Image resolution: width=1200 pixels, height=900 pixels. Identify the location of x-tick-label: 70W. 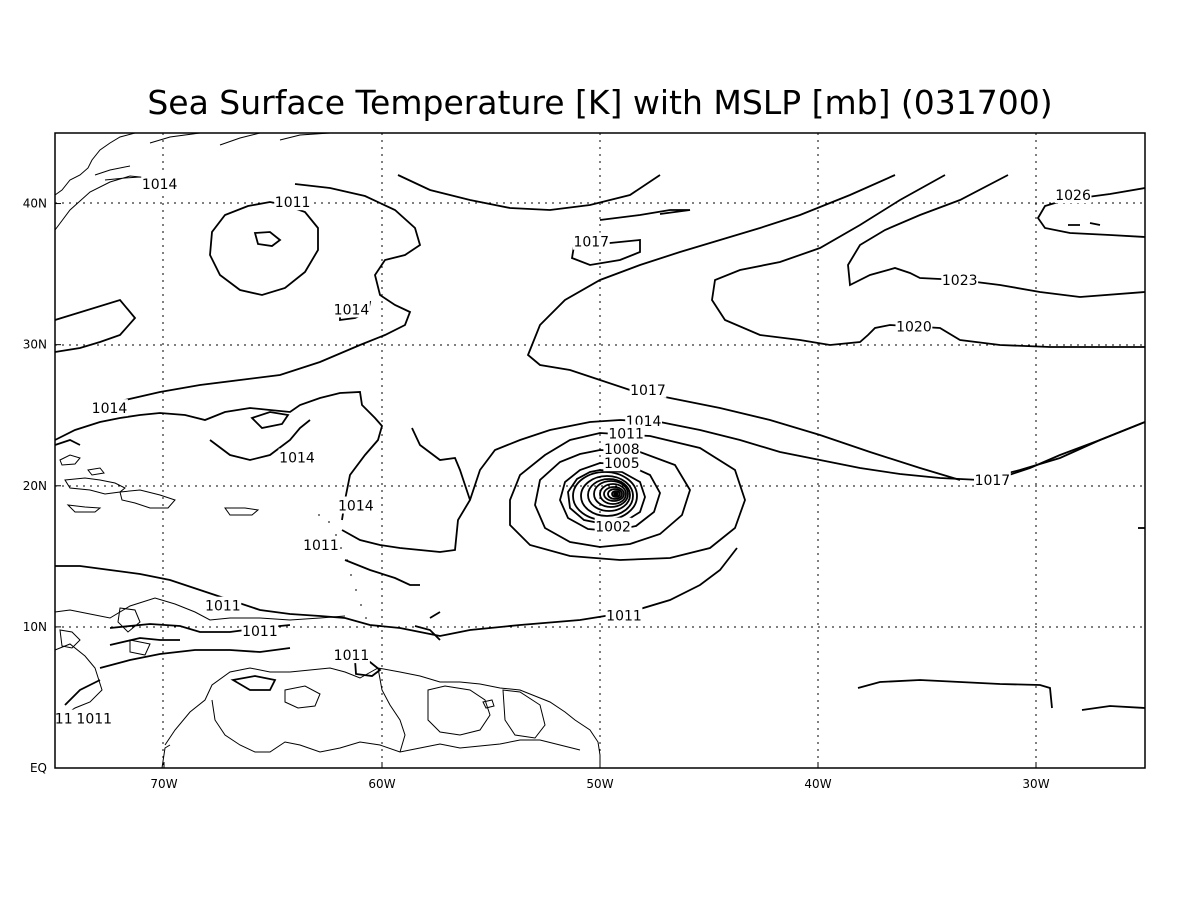
(163, 784).